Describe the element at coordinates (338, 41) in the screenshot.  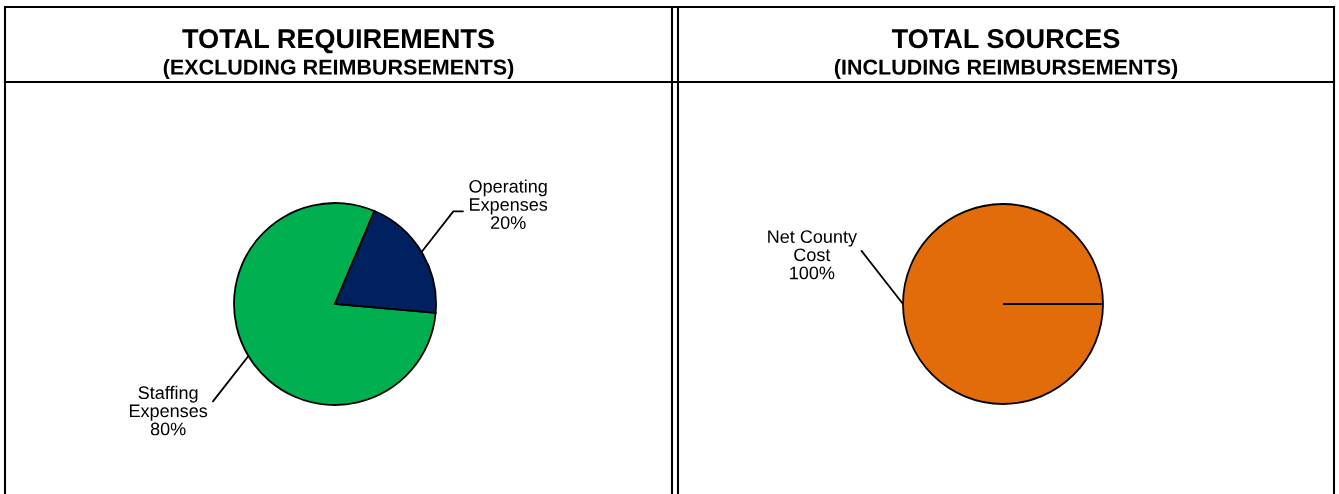
I see `chart-title: TOTAL REQUIREMENTS` at that location.